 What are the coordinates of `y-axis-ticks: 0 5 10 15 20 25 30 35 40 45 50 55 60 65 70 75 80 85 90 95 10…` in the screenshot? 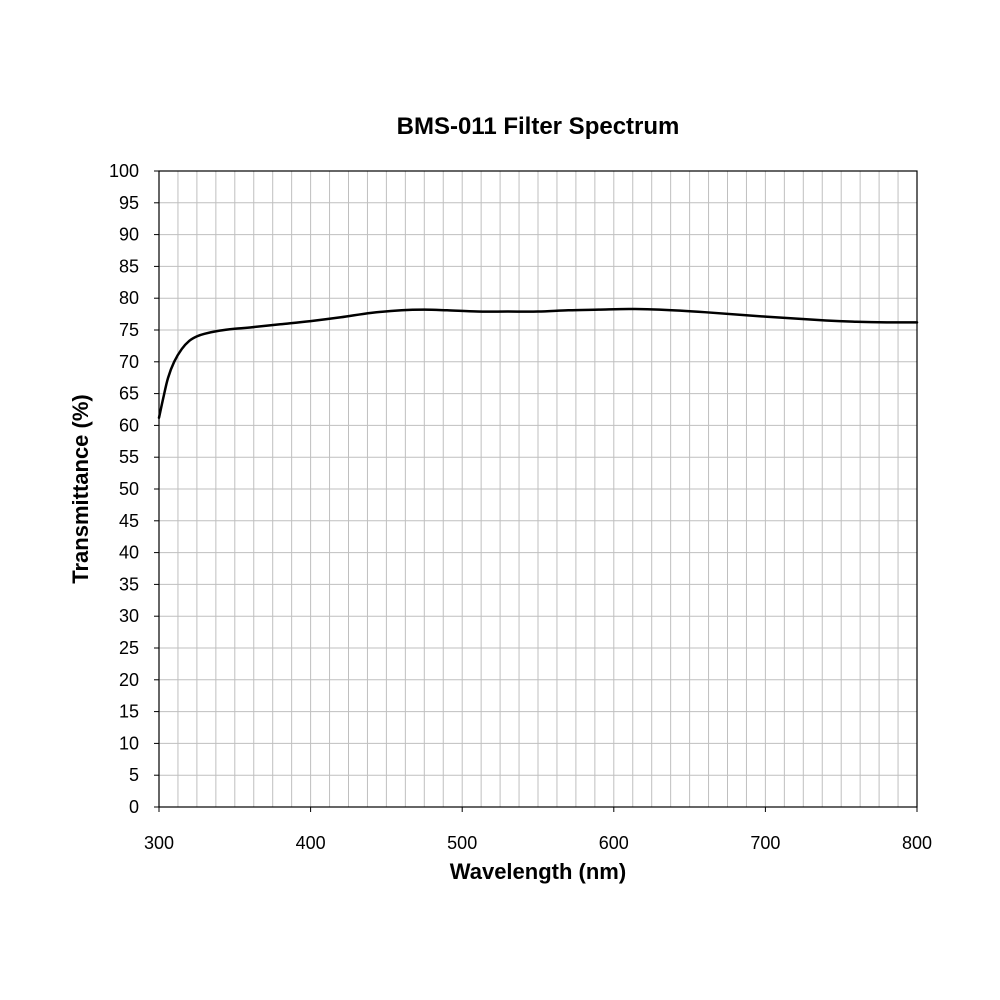 It's located at (134, 489).